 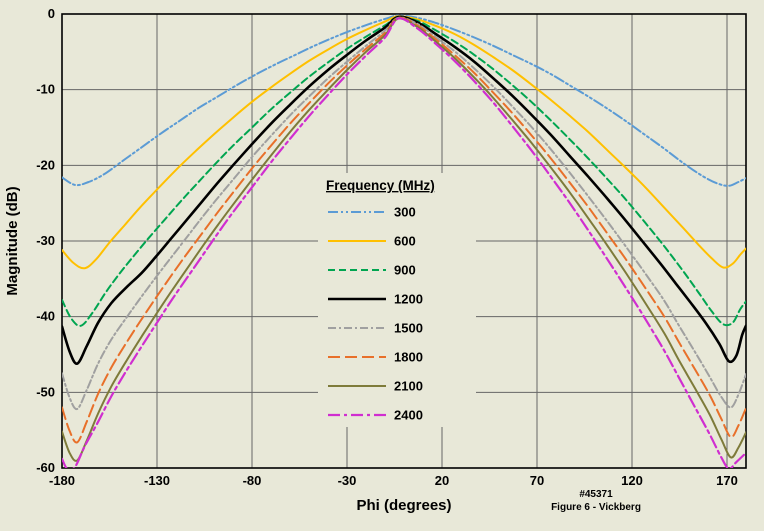 I want to click on y-tick-label: -60, so click(x=45, y=467).